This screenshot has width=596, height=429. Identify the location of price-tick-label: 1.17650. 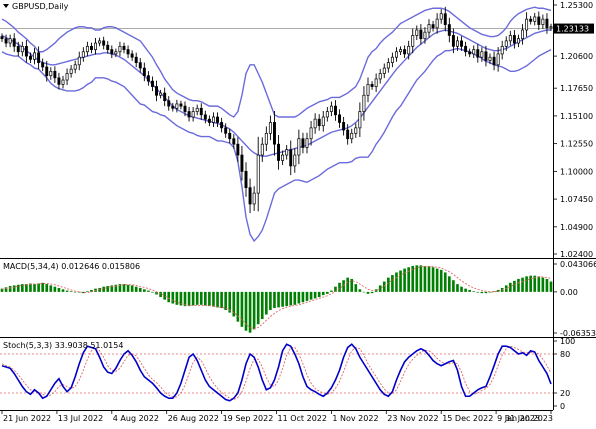
(576, 88).